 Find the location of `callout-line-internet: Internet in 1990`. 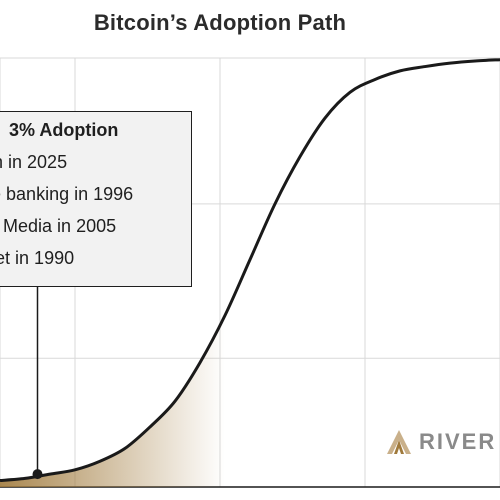

callout-line-internet: Internet in 1990 is located at coordinates (37, 258).